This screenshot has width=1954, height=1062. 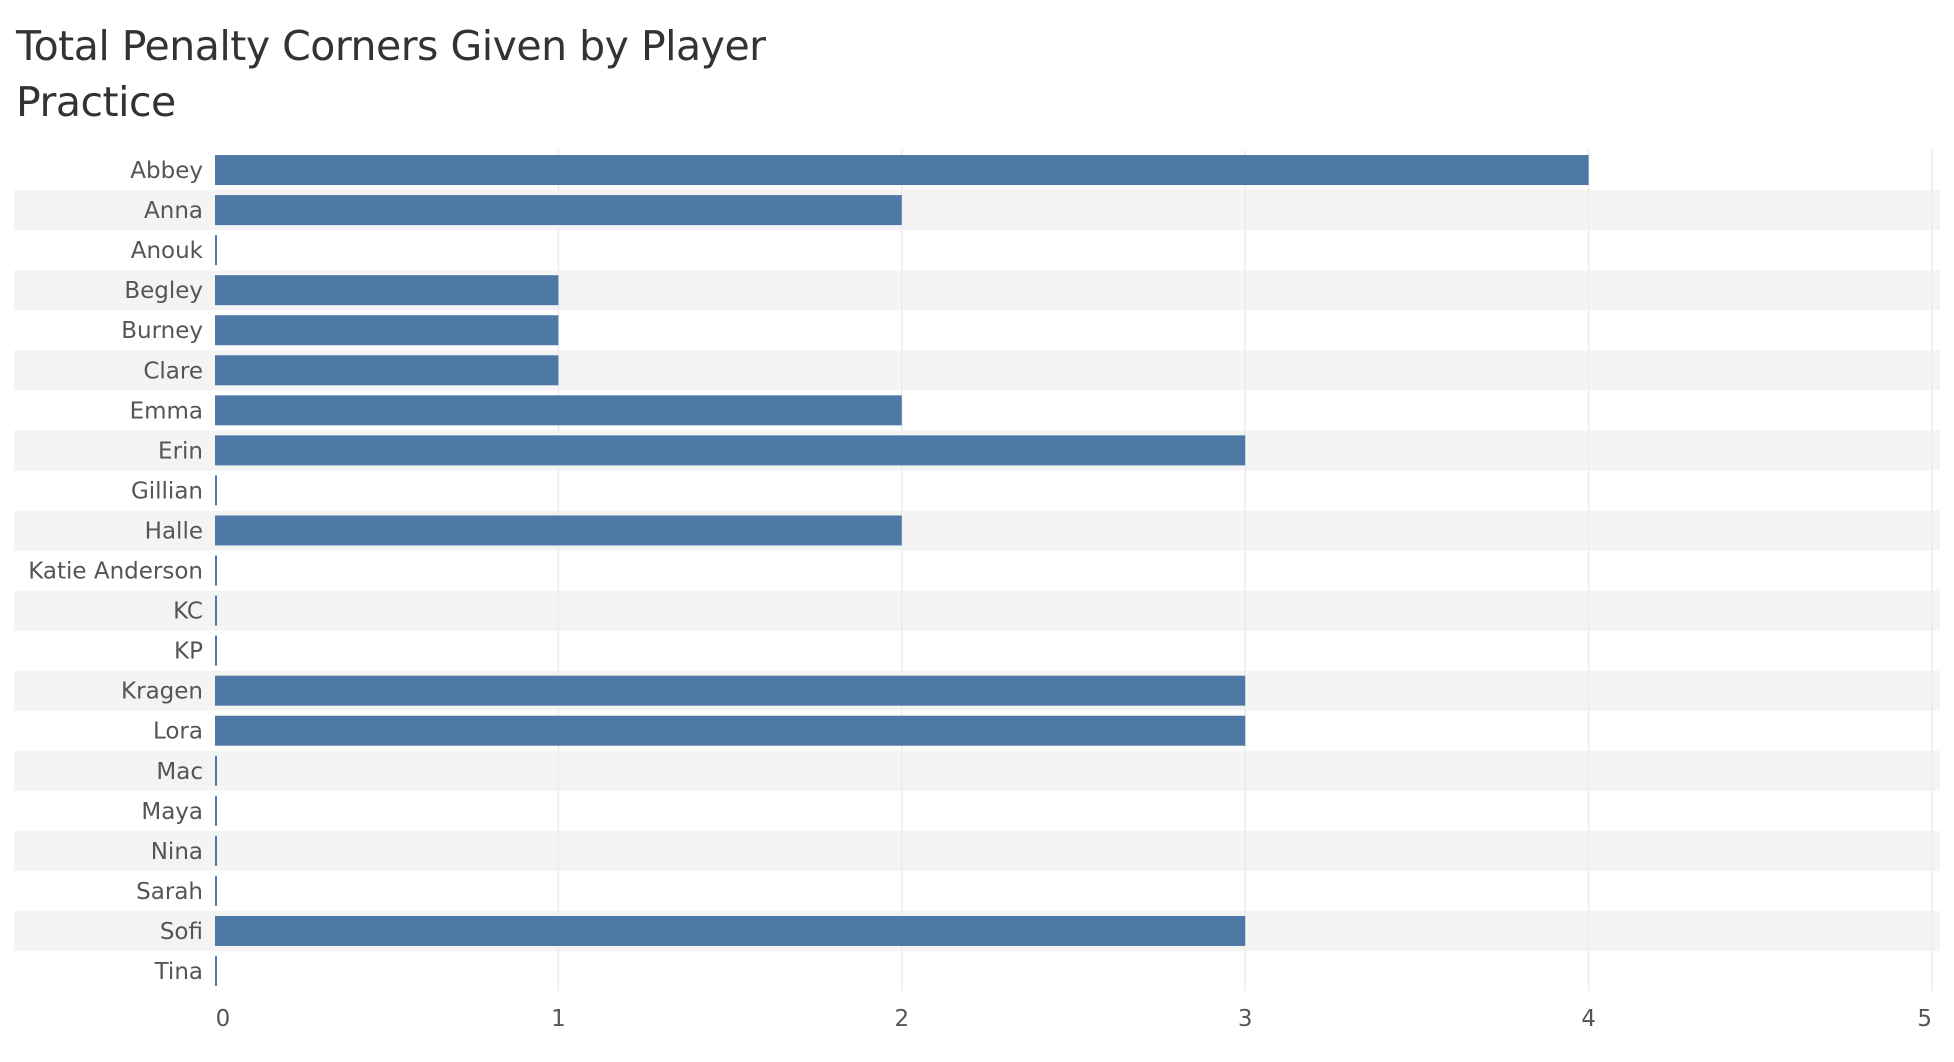 What do you see at coordinates (172, 812) in the screenshot?
I see `category-label: Maya` at bounding box center [172, 812].